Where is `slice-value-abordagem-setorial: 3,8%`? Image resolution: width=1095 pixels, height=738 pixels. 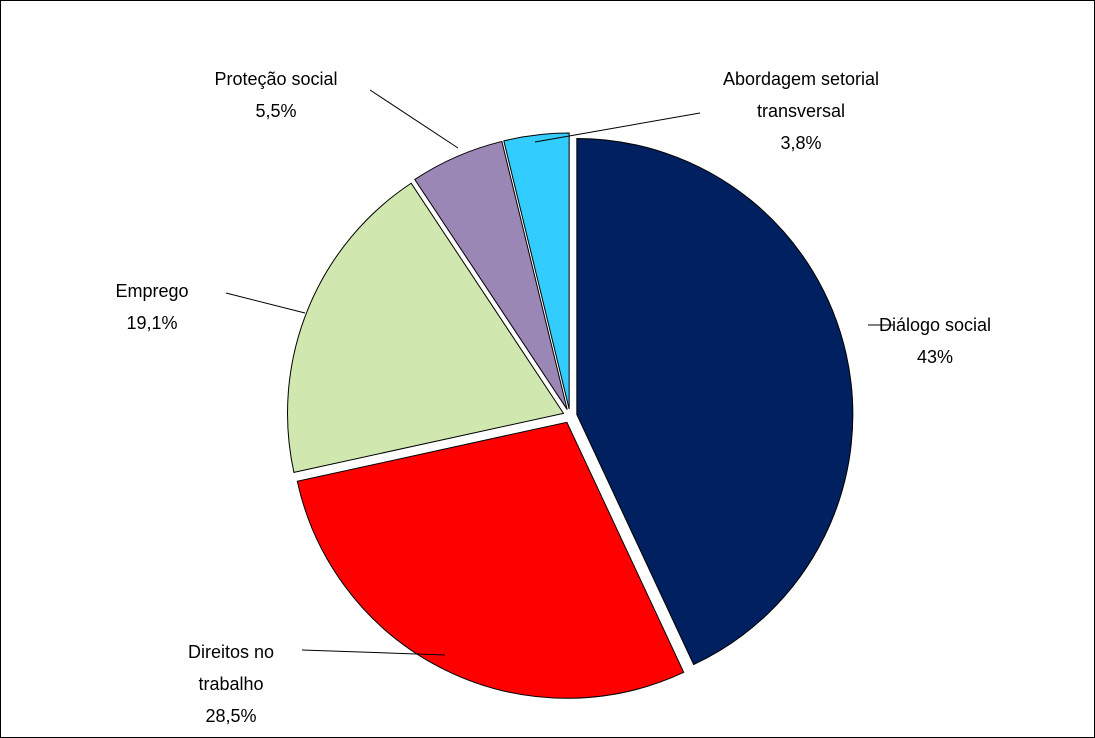 slice-value-abordagem-setorial: 3,8% is located at coordinates (800, 143).